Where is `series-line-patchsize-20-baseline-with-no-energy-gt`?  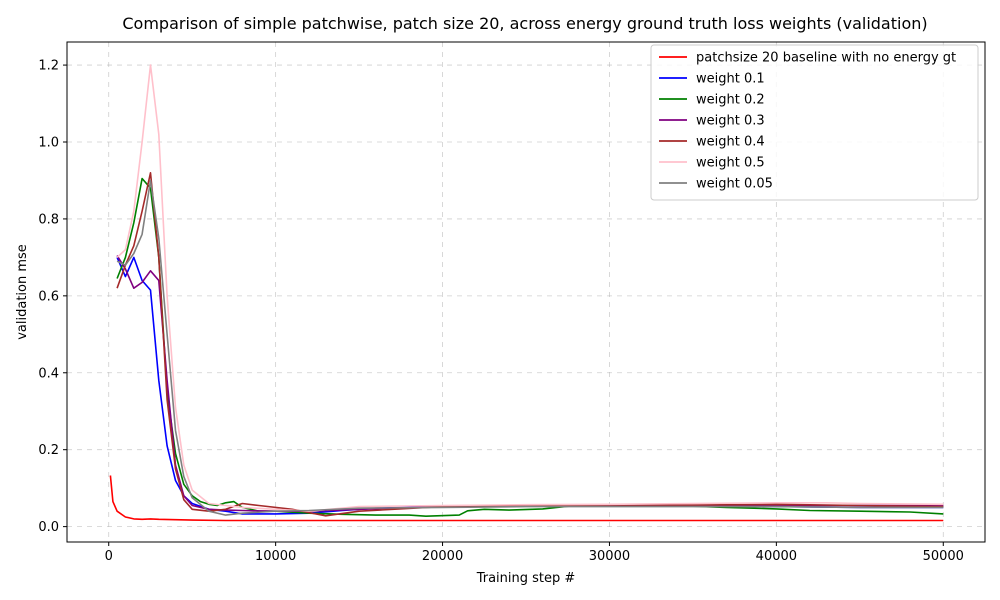
series-line-patchsize-20-baseline-with-no-energy-gt is located at coordinates (526, 498).